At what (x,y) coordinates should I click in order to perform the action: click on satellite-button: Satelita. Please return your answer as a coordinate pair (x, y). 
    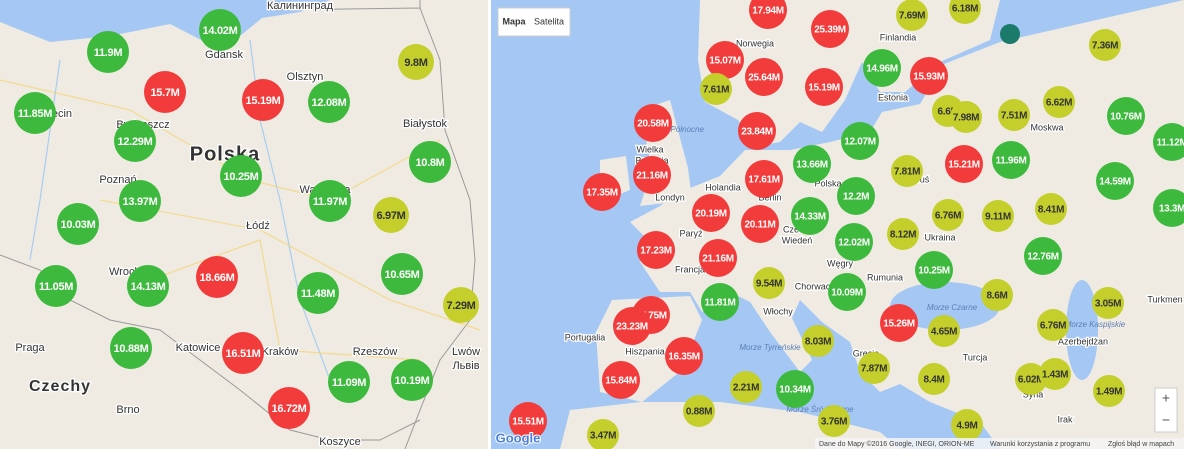
    Looking at the image, I should click on (549, 21).